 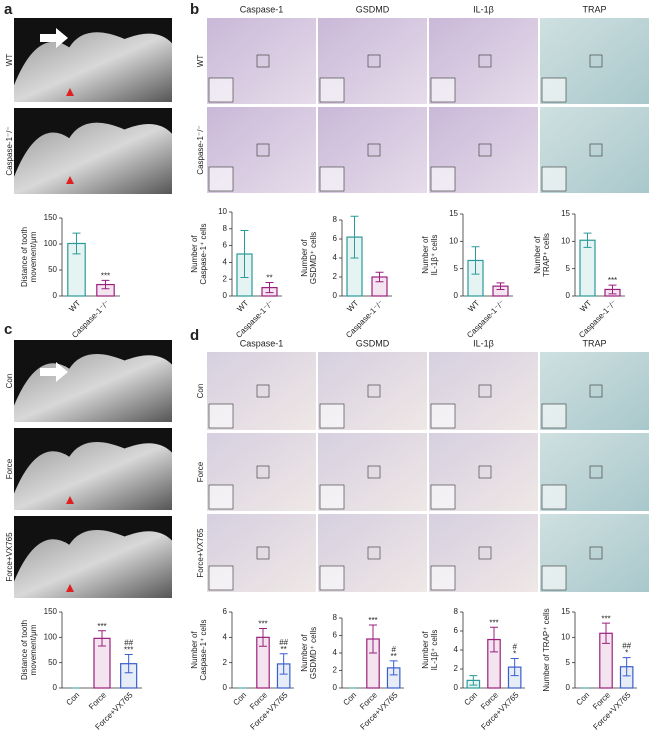 What do you see at coordinates (594, 343) in the screenshot?
I see `column-header: TRAP` at bounding box center [594, 343].